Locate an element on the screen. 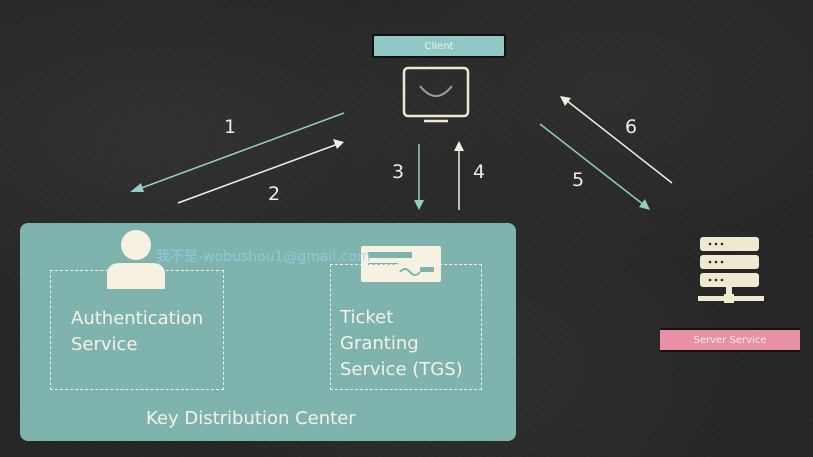 This screenshot has width=813, height=457. watermark: 我不是-wobushou1@gmail.com is located at coordinates (263, 257).